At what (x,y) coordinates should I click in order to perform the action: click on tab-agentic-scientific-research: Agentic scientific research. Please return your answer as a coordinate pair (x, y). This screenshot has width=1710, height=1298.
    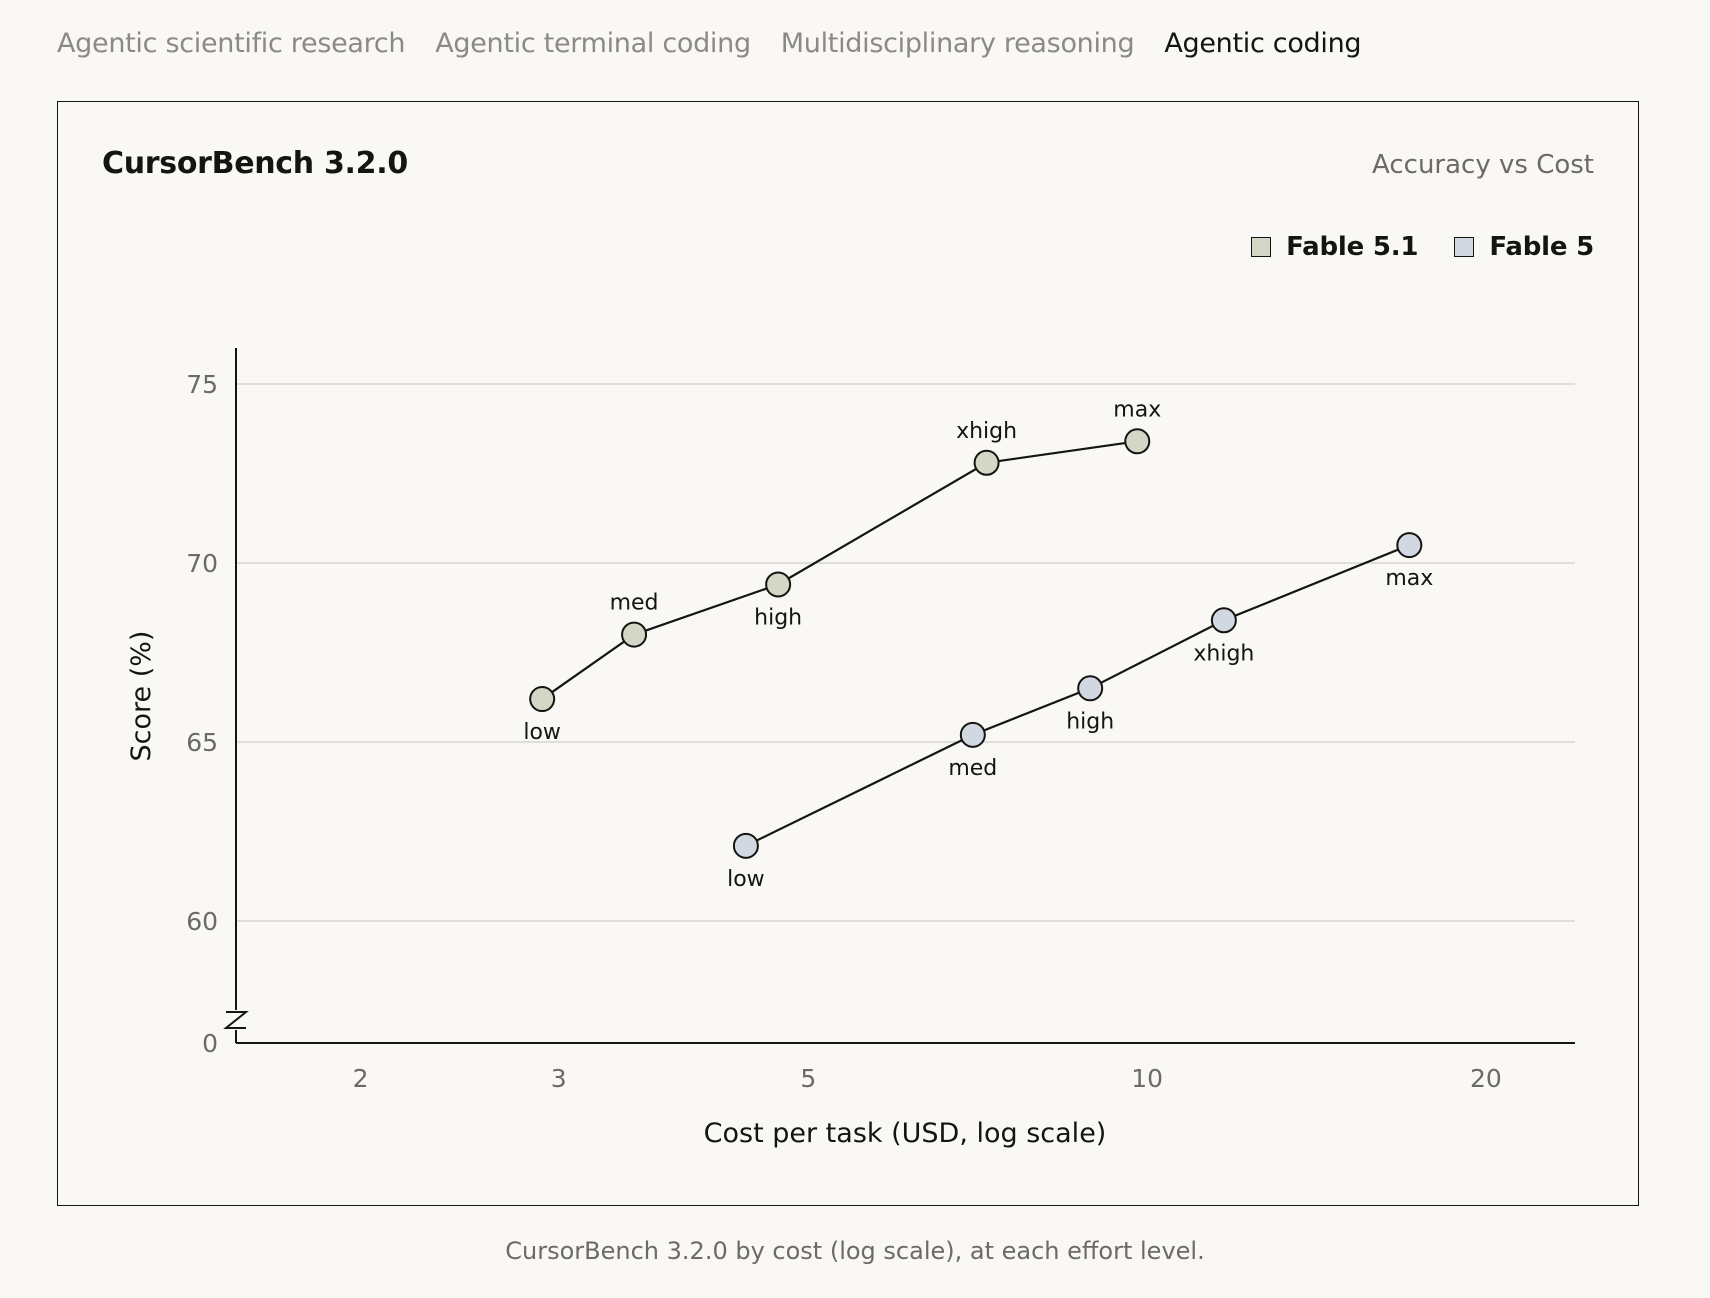
    Looking at the image, I should click on (231, 43).